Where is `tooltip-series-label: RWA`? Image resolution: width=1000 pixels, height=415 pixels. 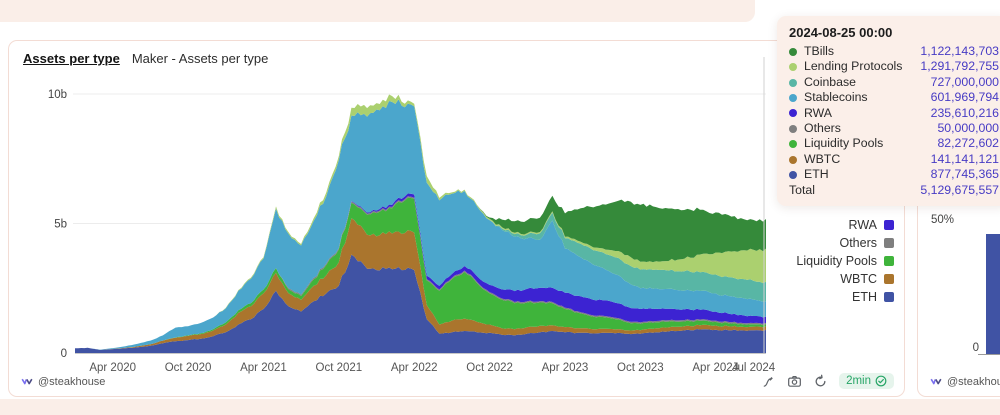
tooltip-series-label: RWA is located at coordinates (818, 112).